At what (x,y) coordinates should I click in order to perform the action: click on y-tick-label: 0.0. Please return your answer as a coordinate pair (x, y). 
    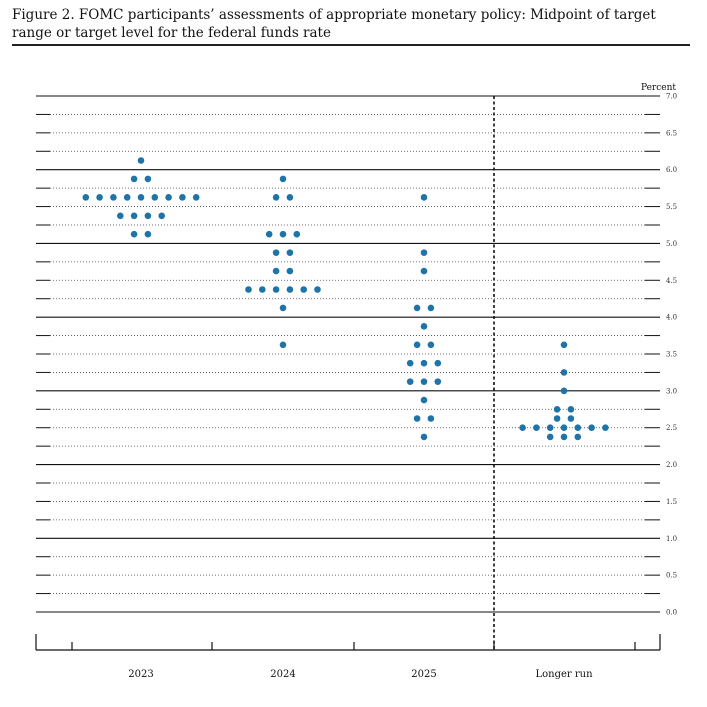
    Looking at the image, I should click on (671, 613).